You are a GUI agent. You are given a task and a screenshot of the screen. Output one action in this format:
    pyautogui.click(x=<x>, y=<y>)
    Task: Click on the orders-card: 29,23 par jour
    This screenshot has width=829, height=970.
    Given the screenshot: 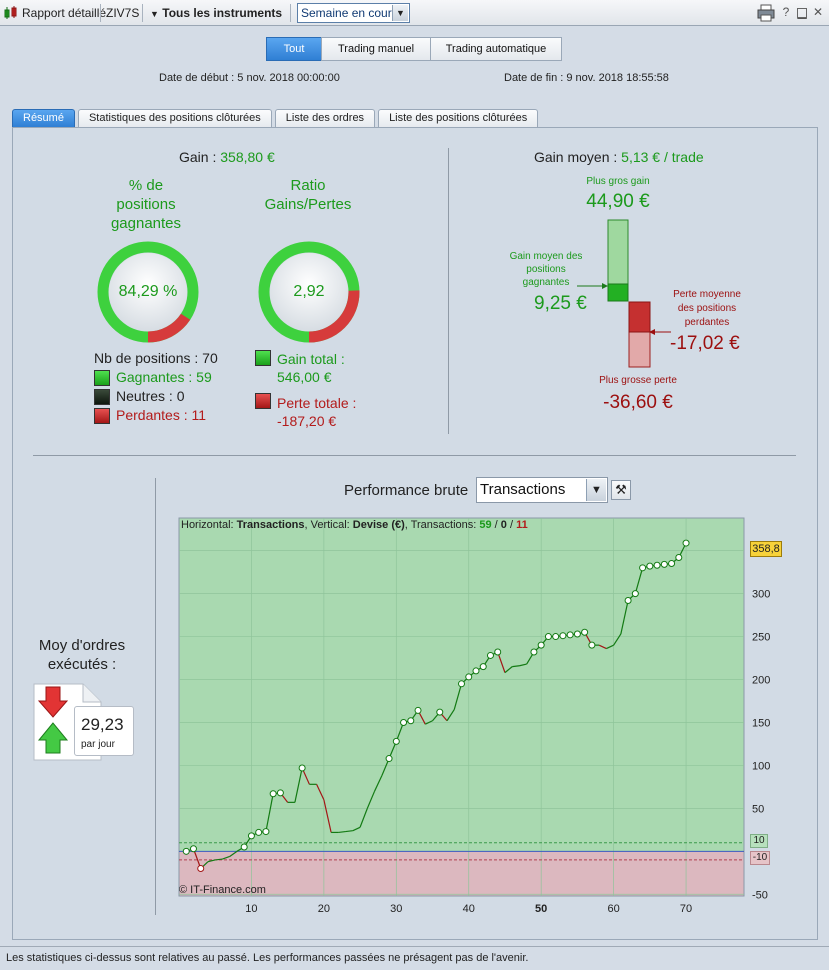 What is the action you would take?
    pyautogui.click(x=104, y=731)
    